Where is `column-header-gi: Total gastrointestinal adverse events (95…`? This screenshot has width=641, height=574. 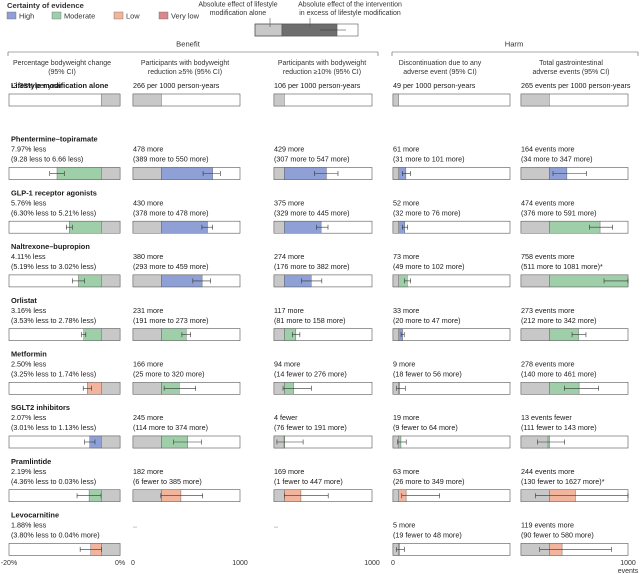 column-header-gi: Total gastrointestinal adverse events (95… is located at coordinates (570, 68).